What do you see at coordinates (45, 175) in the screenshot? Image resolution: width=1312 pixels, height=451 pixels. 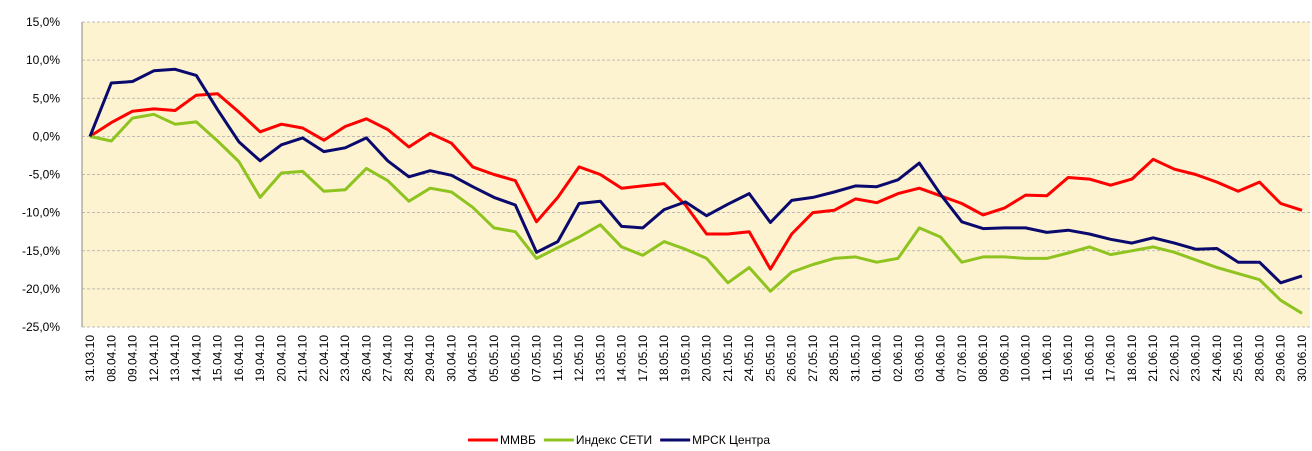 I see `y-tick-label: -5,0%` at bounding box center [45, 175].